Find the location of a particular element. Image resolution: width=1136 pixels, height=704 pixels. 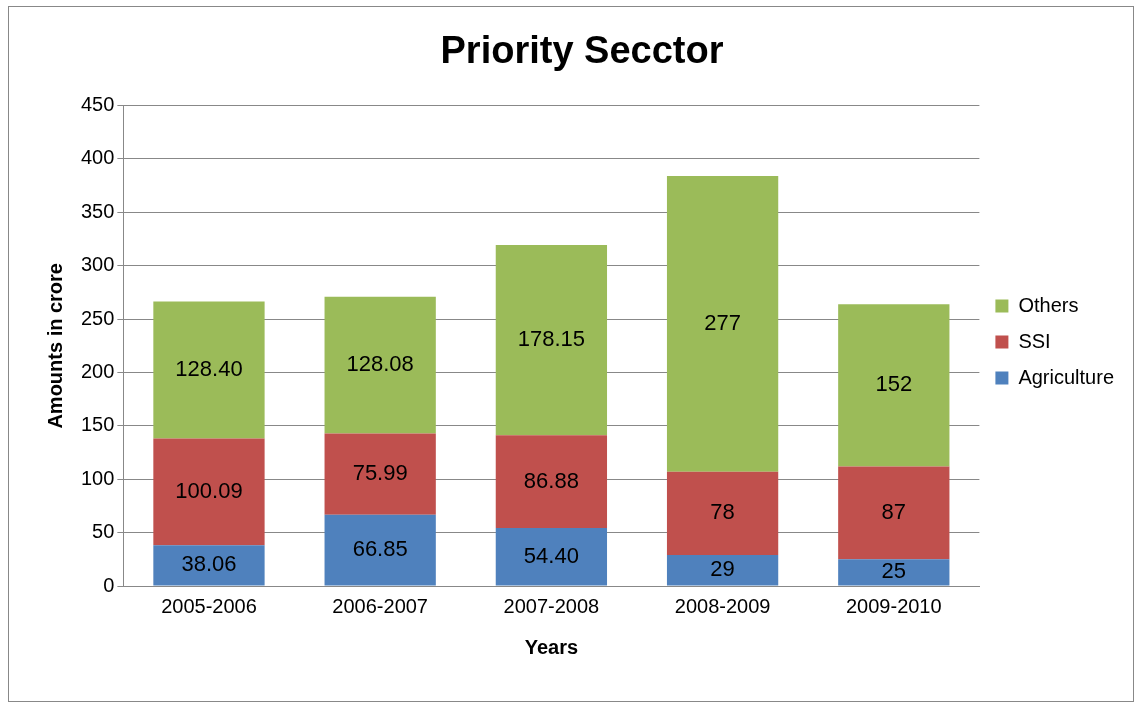

x-tick-label: 2005-2006 is located at coordinates (209, 605).